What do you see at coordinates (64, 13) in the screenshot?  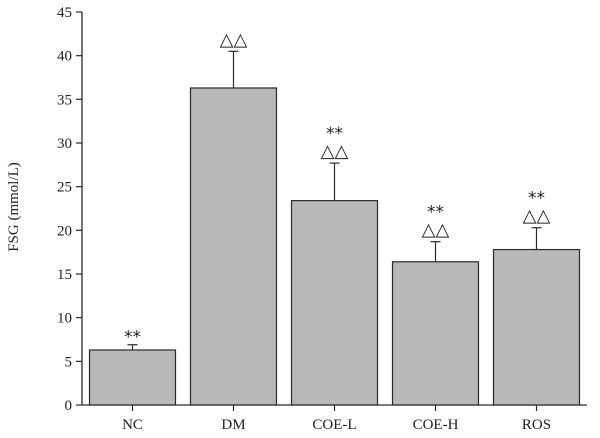 I see `y-tick-label: 45` at bounding box center [64, 13].